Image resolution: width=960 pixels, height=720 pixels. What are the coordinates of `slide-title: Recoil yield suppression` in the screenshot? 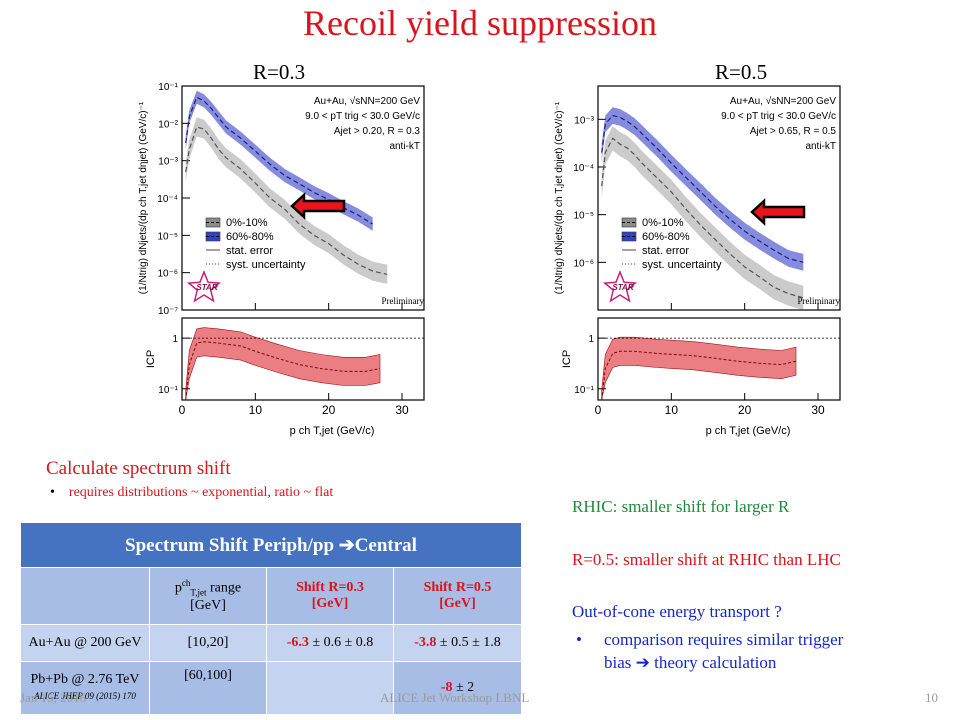 It's located at (480, 23).